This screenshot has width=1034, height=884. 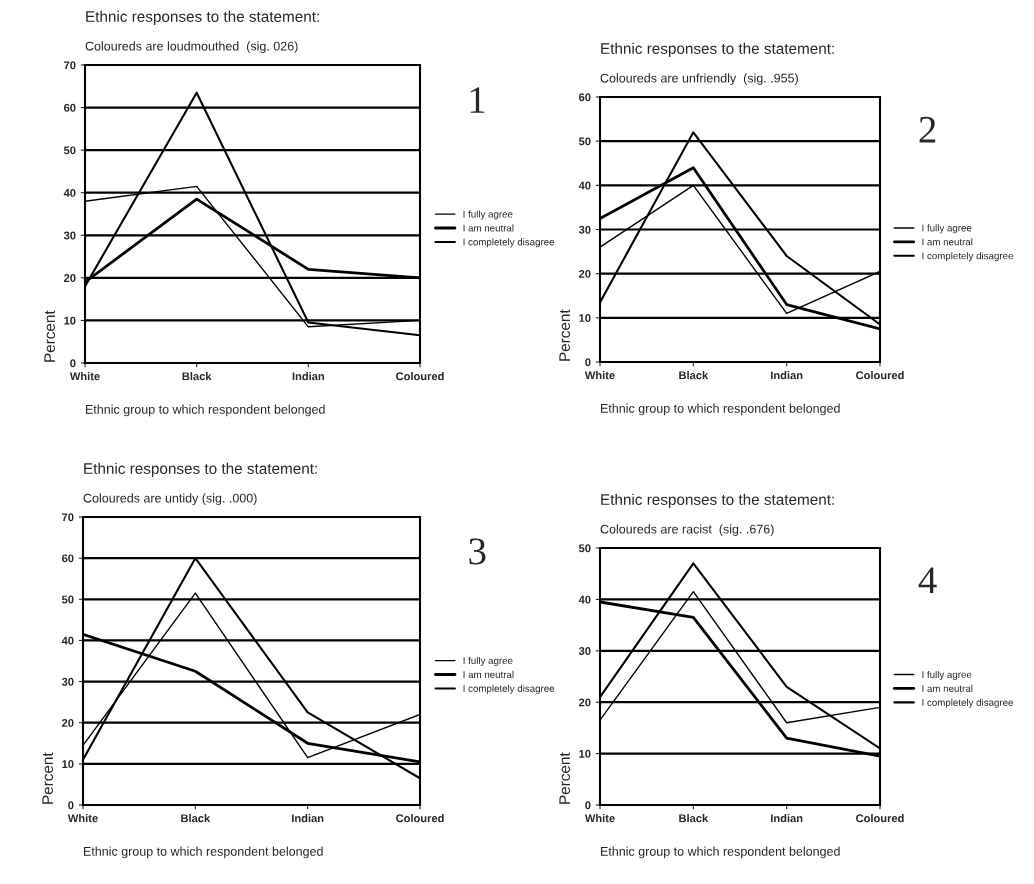 I want to click on text: 4, so click(x=927, y=580).